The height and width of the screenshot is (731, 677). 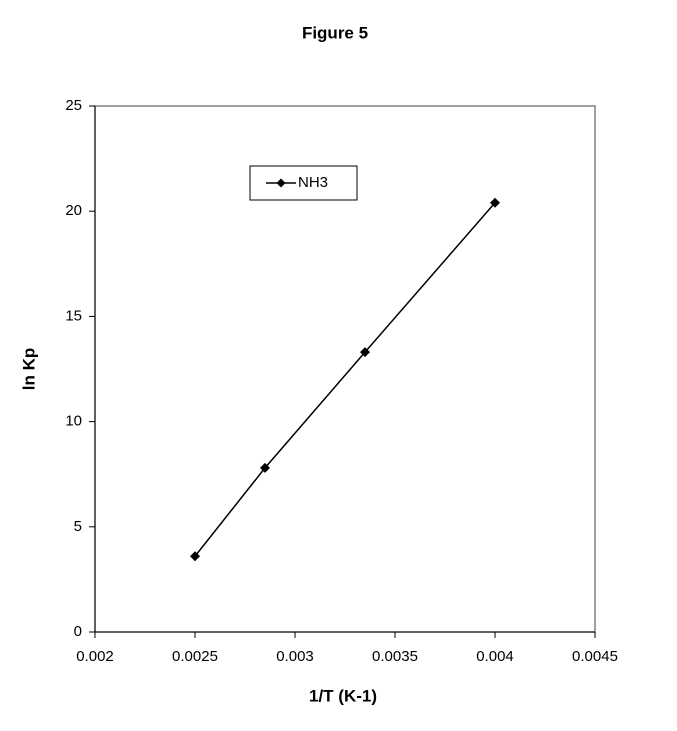 I want to click on x-tick-label: 0.002, so click(x=95, y=656).